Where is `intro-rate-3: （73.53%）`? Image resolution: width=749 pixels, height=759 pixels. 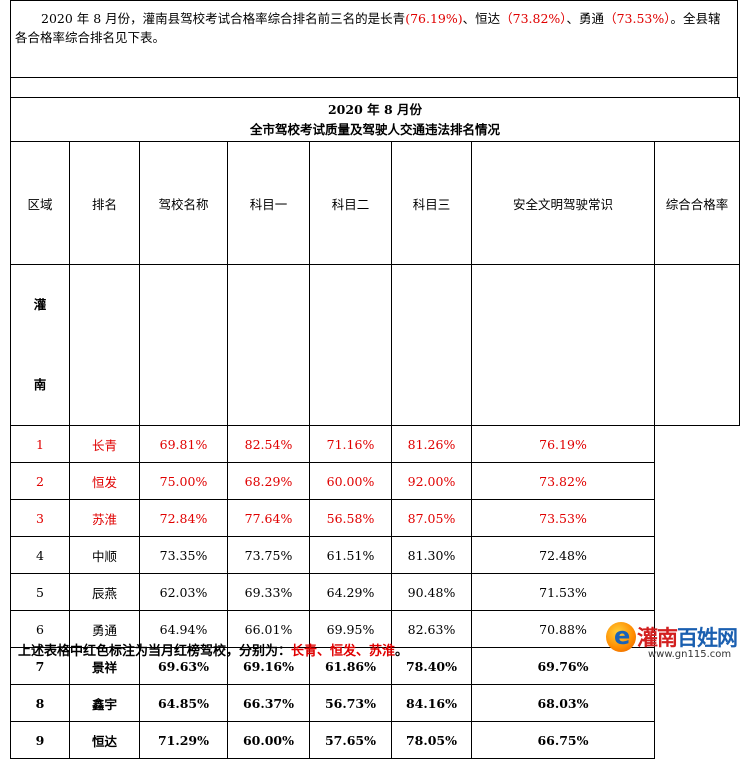 intro-rate-3: （73.53%） is located at coordinates (637, 18).